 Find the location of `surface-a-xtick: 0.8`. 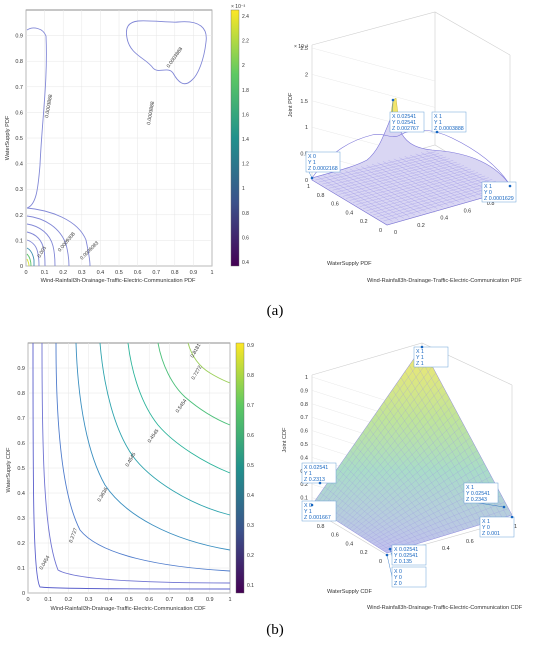

surface-a-xtick: 0.8 is located at coordinates (491, 204).